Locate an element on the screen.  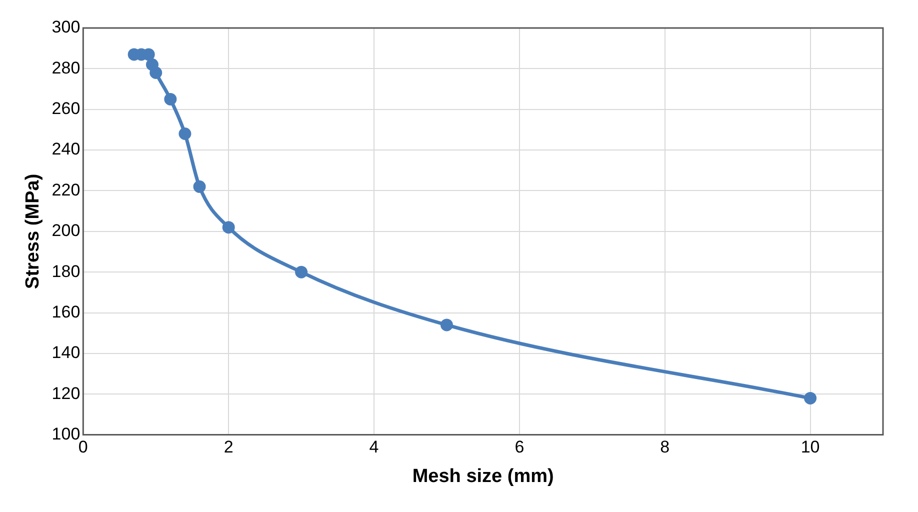
y-tick-label: 180 is located at coordinates (66, 271).